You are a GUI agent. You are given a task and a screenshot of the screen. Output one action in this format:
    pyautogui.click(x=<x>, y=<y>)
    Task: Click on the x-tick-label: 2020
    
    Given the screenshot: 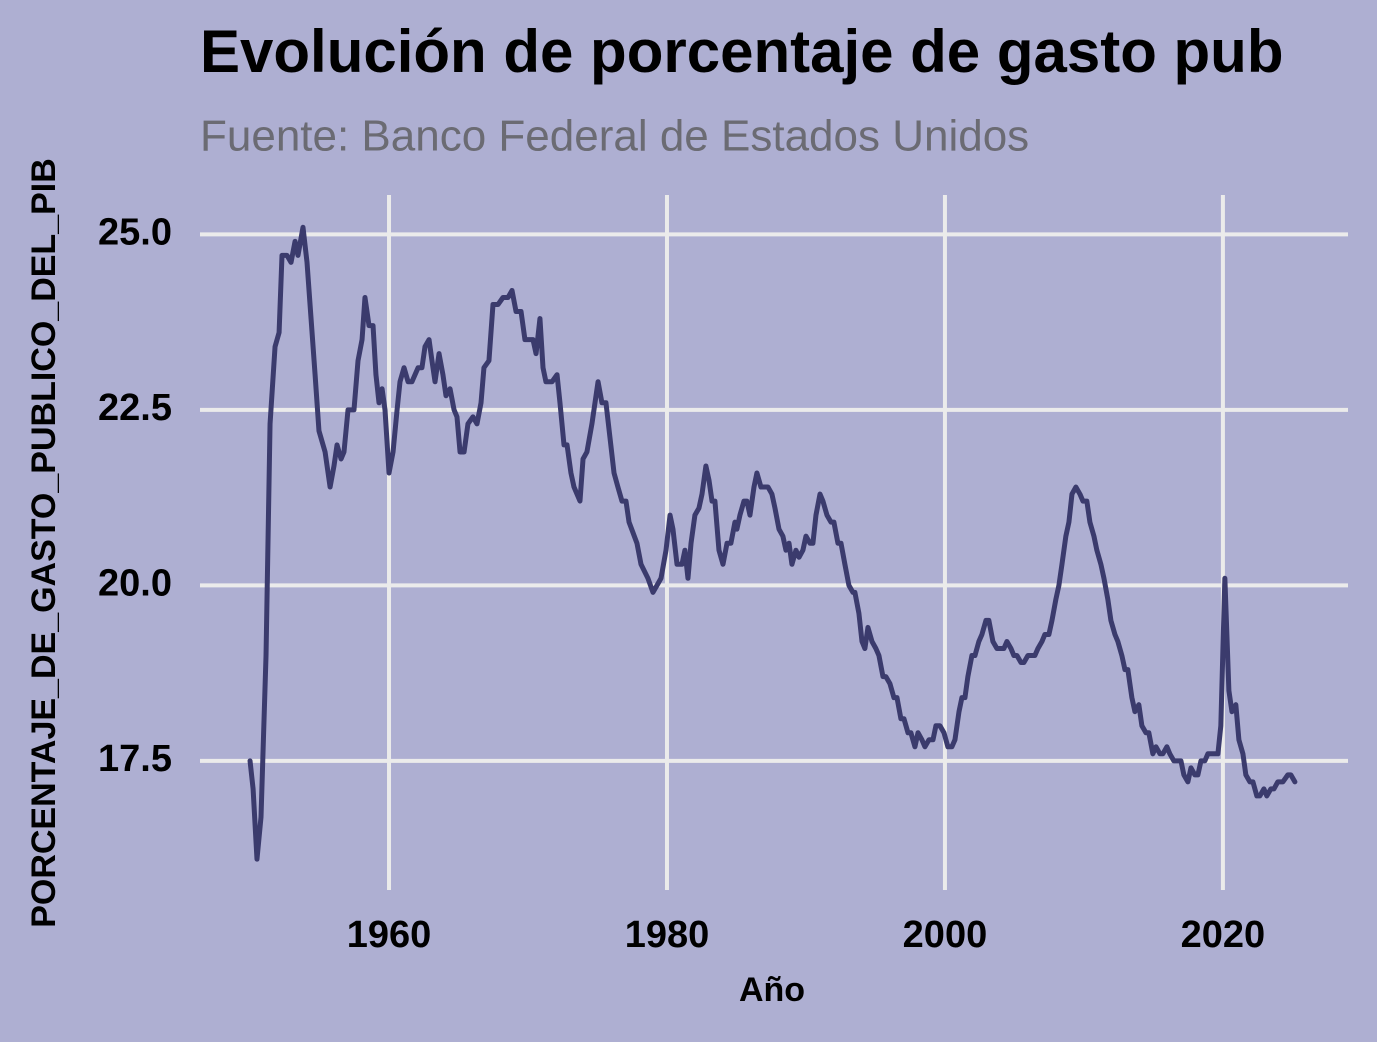 What is the action you would take?
    pyautogui.click(x=1223, y=935)
    